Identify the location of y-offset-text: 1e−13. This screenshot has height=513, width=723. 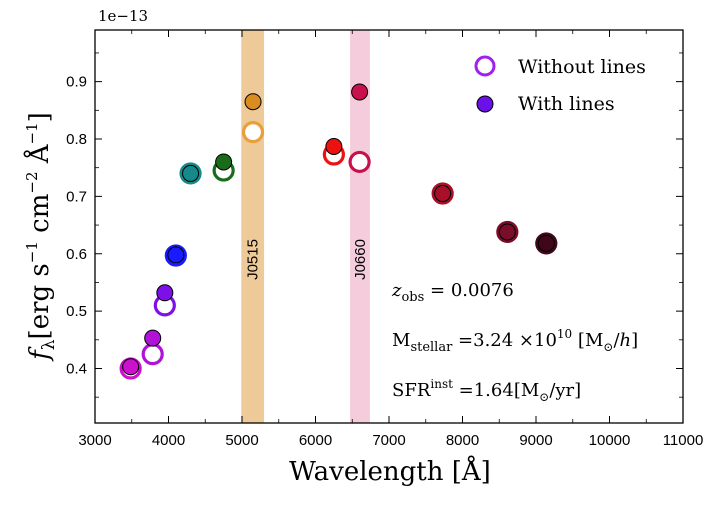
(123, 16).